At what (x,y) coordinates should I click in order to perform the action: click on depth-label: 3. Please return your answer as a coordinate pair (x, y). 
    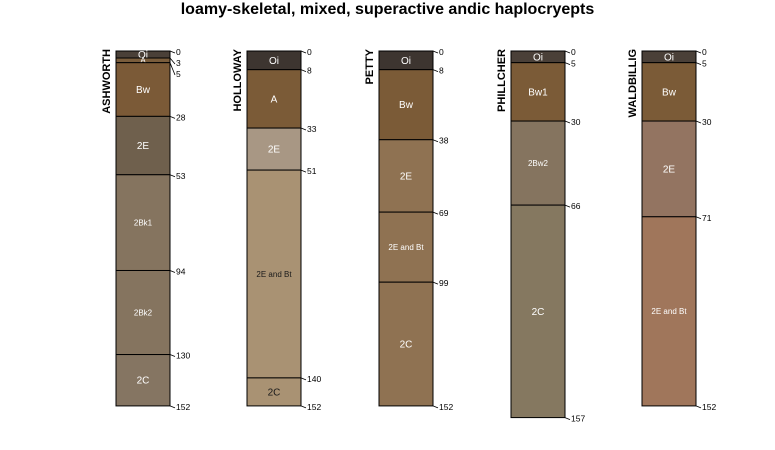
    Looking at the image, I should click on (178, 63).